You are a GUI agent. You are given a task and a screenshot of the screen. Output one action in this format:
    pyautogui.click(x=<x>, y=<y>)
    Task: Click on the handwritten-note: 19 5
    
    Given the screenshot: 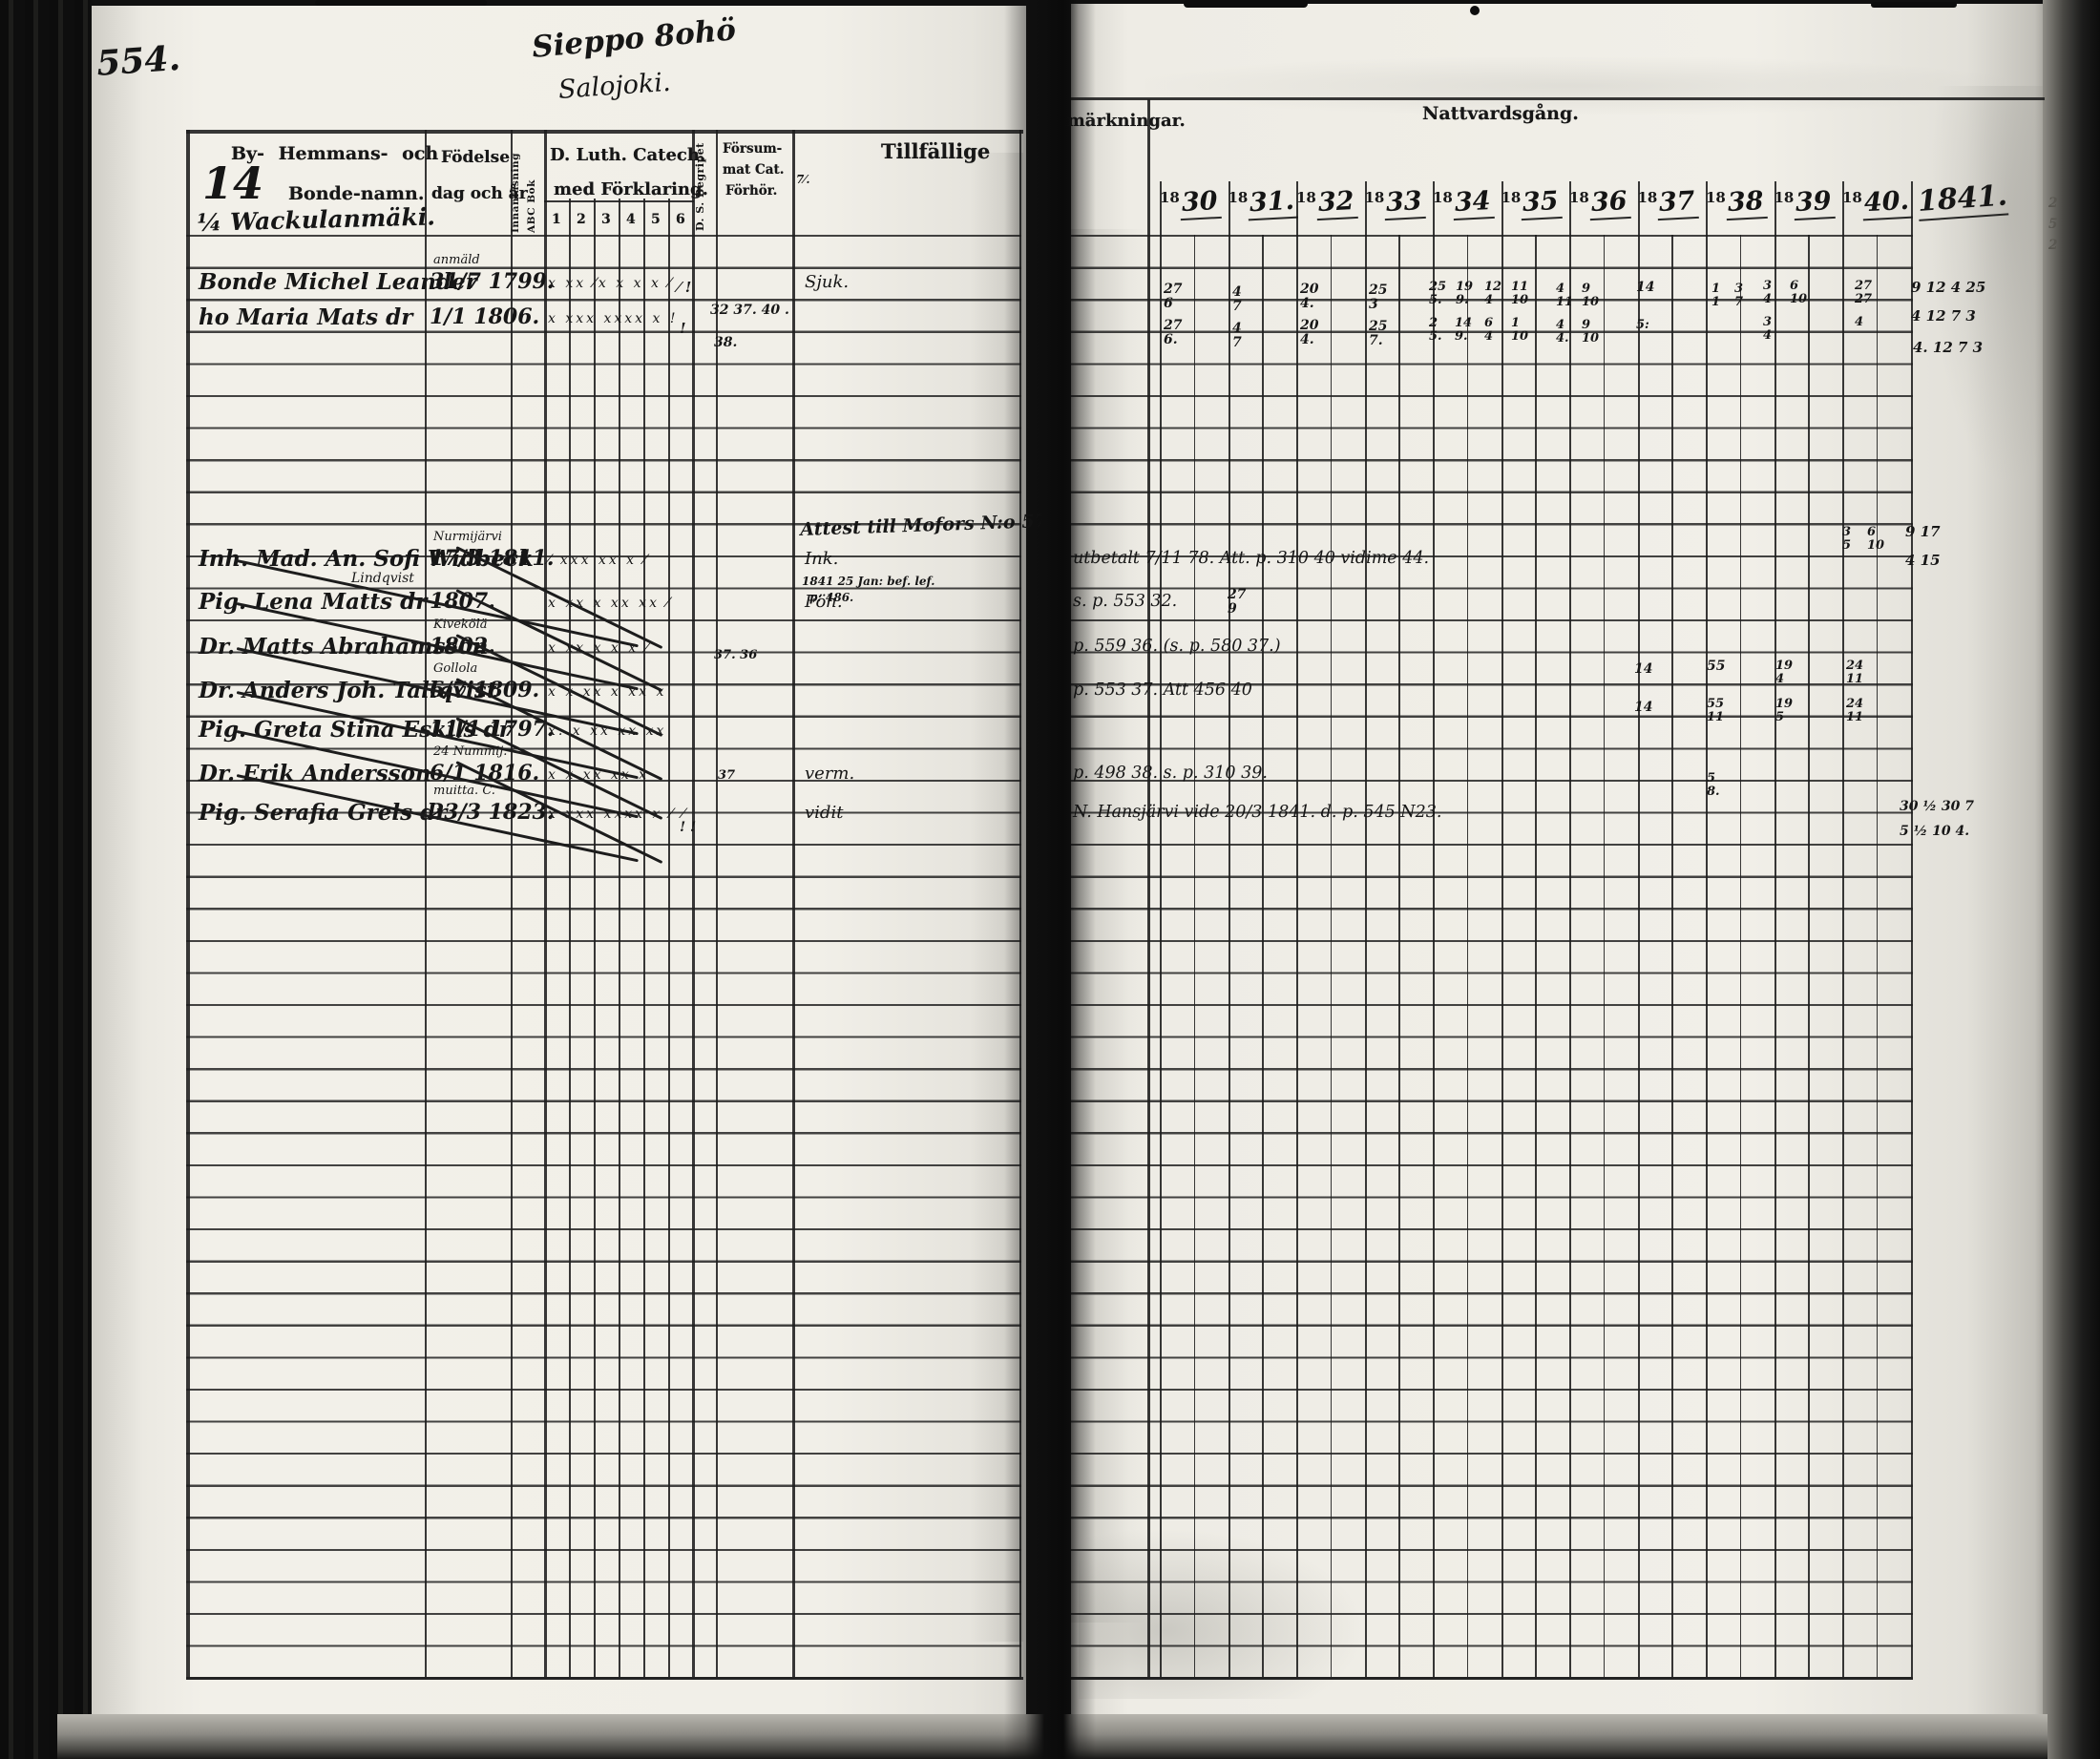 What is the action you would take?
    pyautogui.click(x=1785, y=711)
    